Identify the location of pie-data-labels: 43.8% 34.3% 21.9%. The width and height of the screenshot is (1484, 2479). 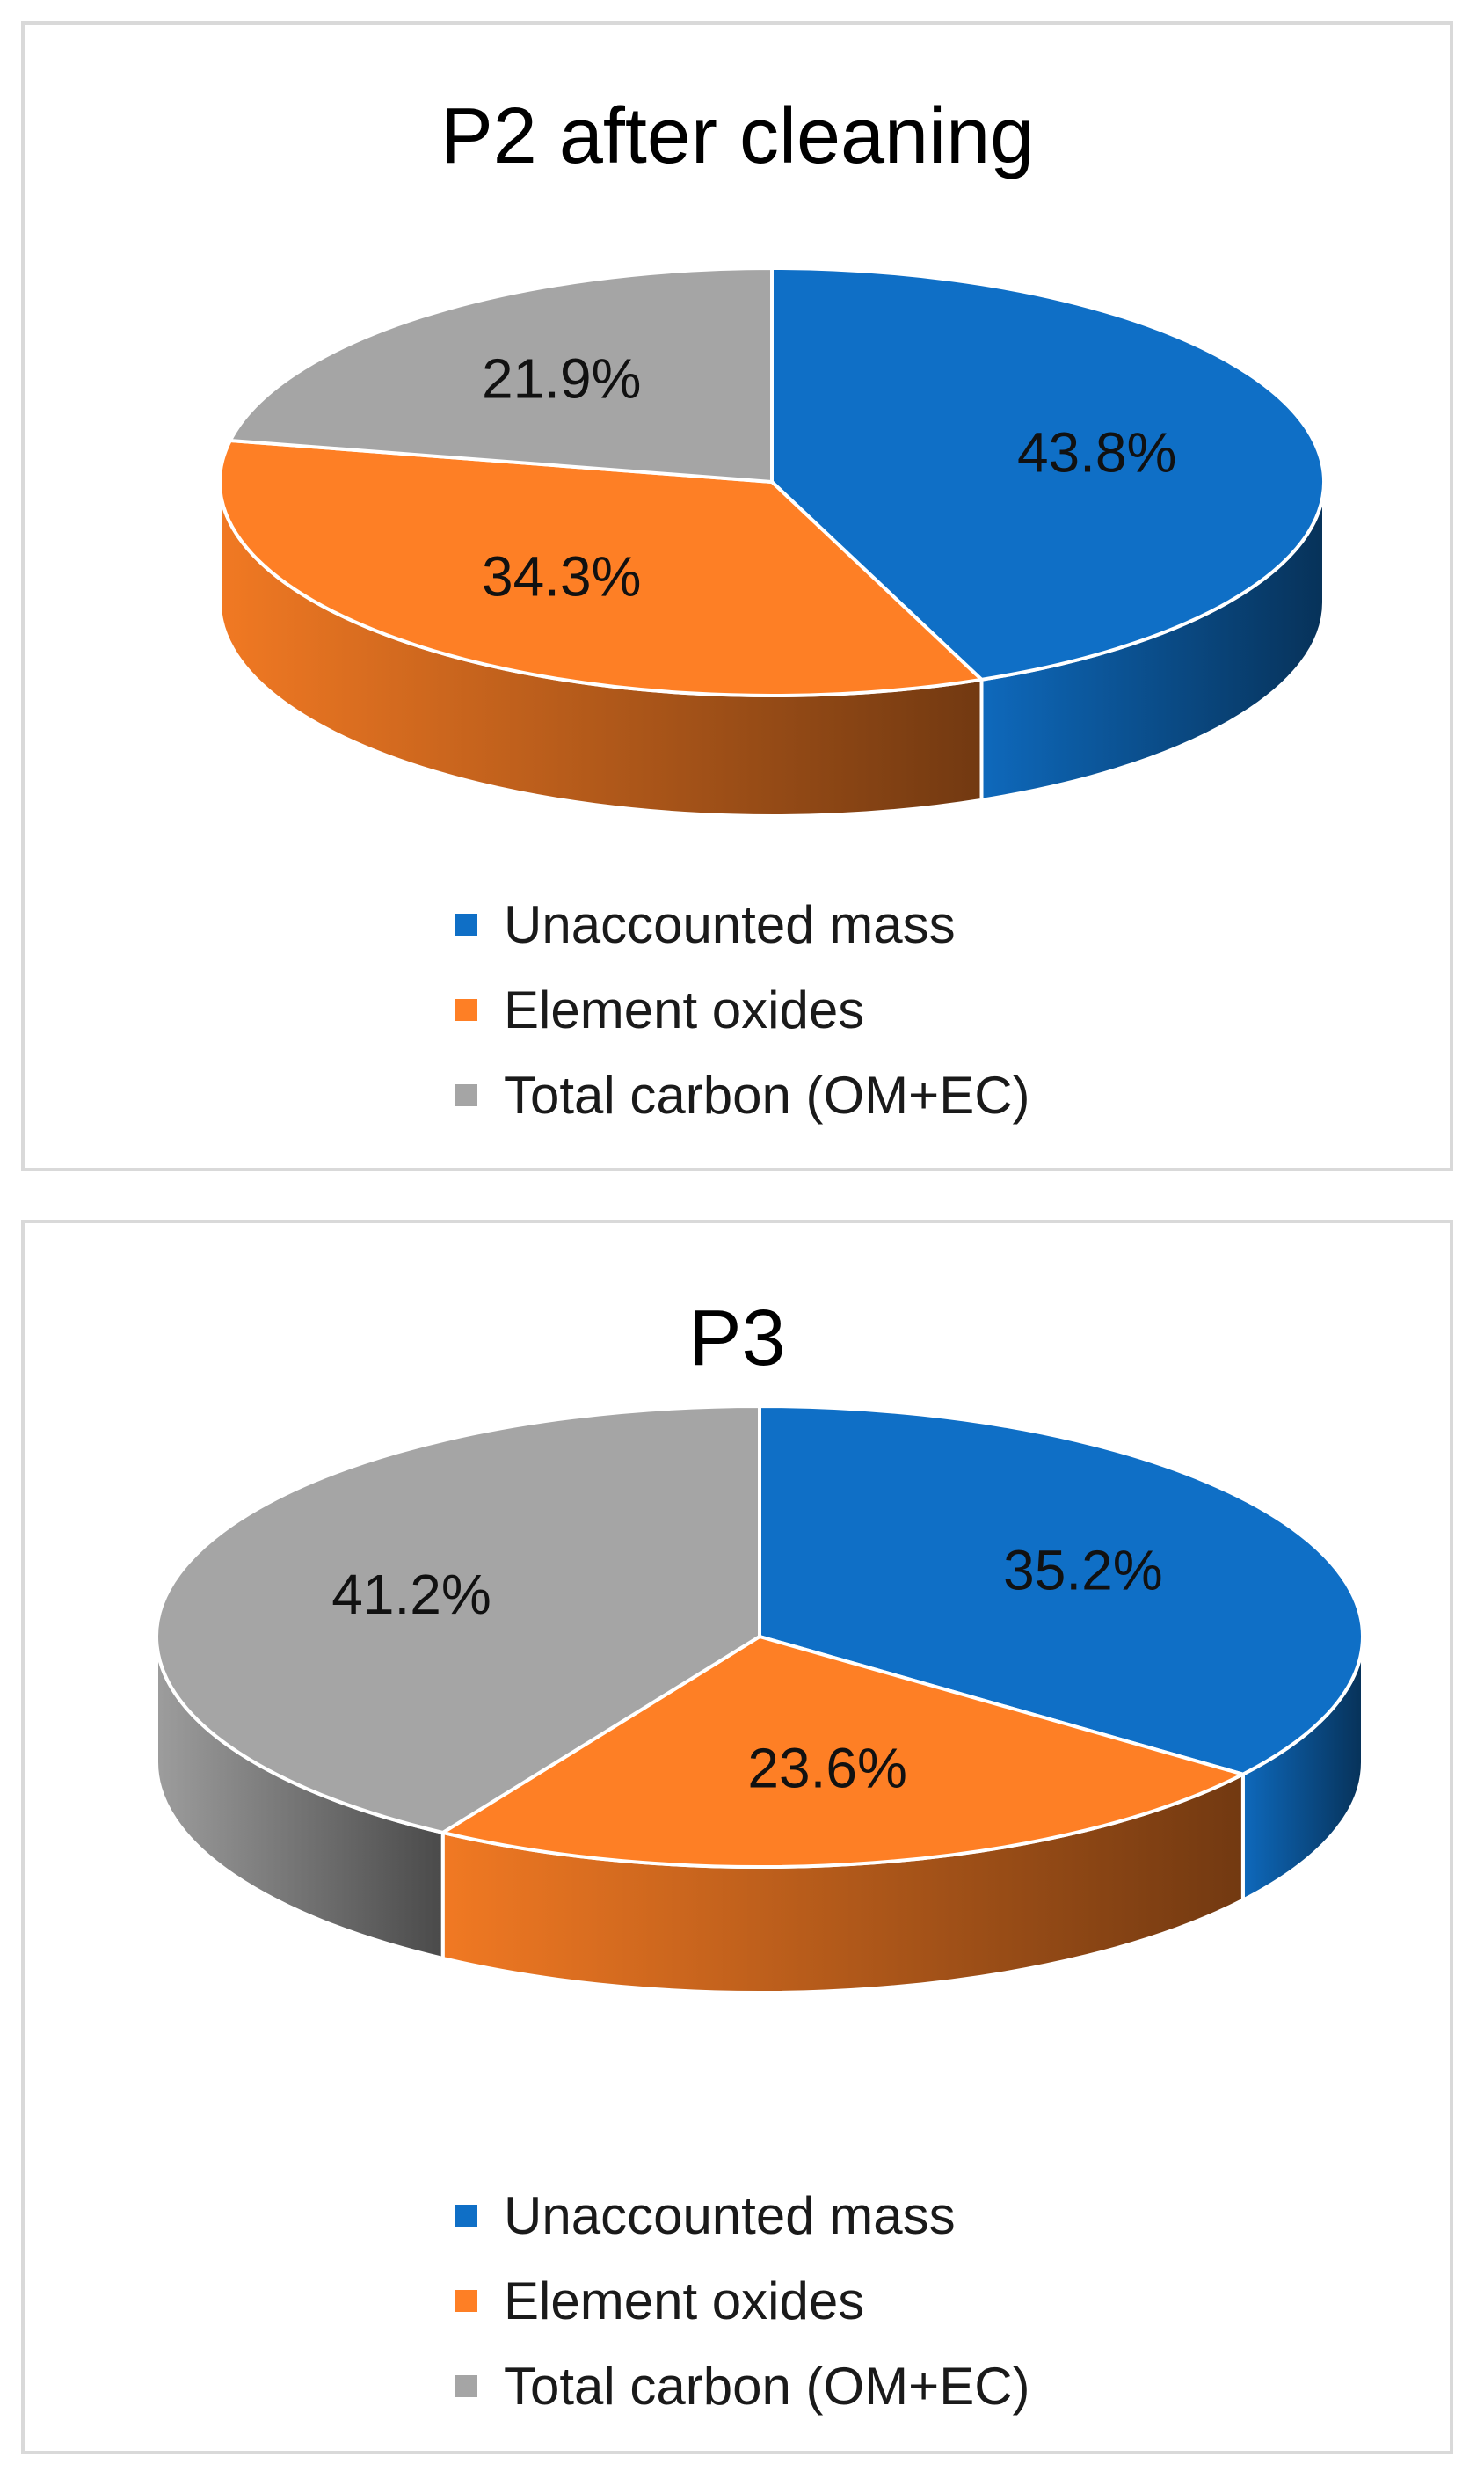
(829, 477).